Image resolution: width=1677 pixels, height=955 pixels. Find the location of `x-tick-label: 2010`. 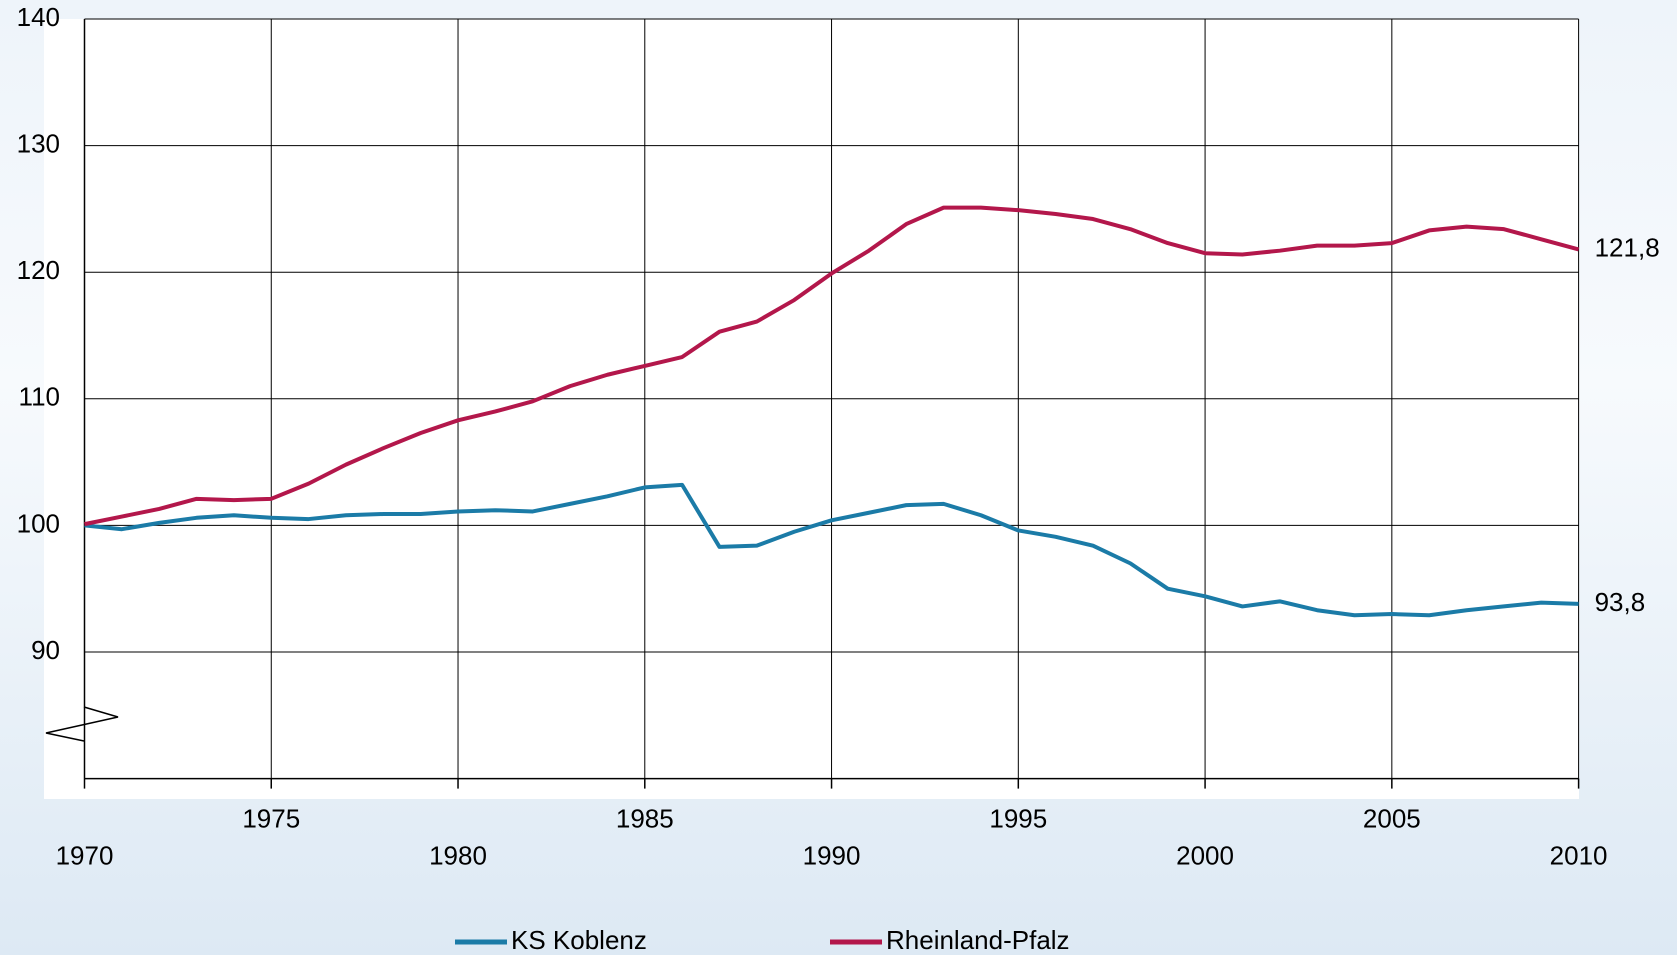

x-tick-label: 2010 is located at coordinates (1579, 855).